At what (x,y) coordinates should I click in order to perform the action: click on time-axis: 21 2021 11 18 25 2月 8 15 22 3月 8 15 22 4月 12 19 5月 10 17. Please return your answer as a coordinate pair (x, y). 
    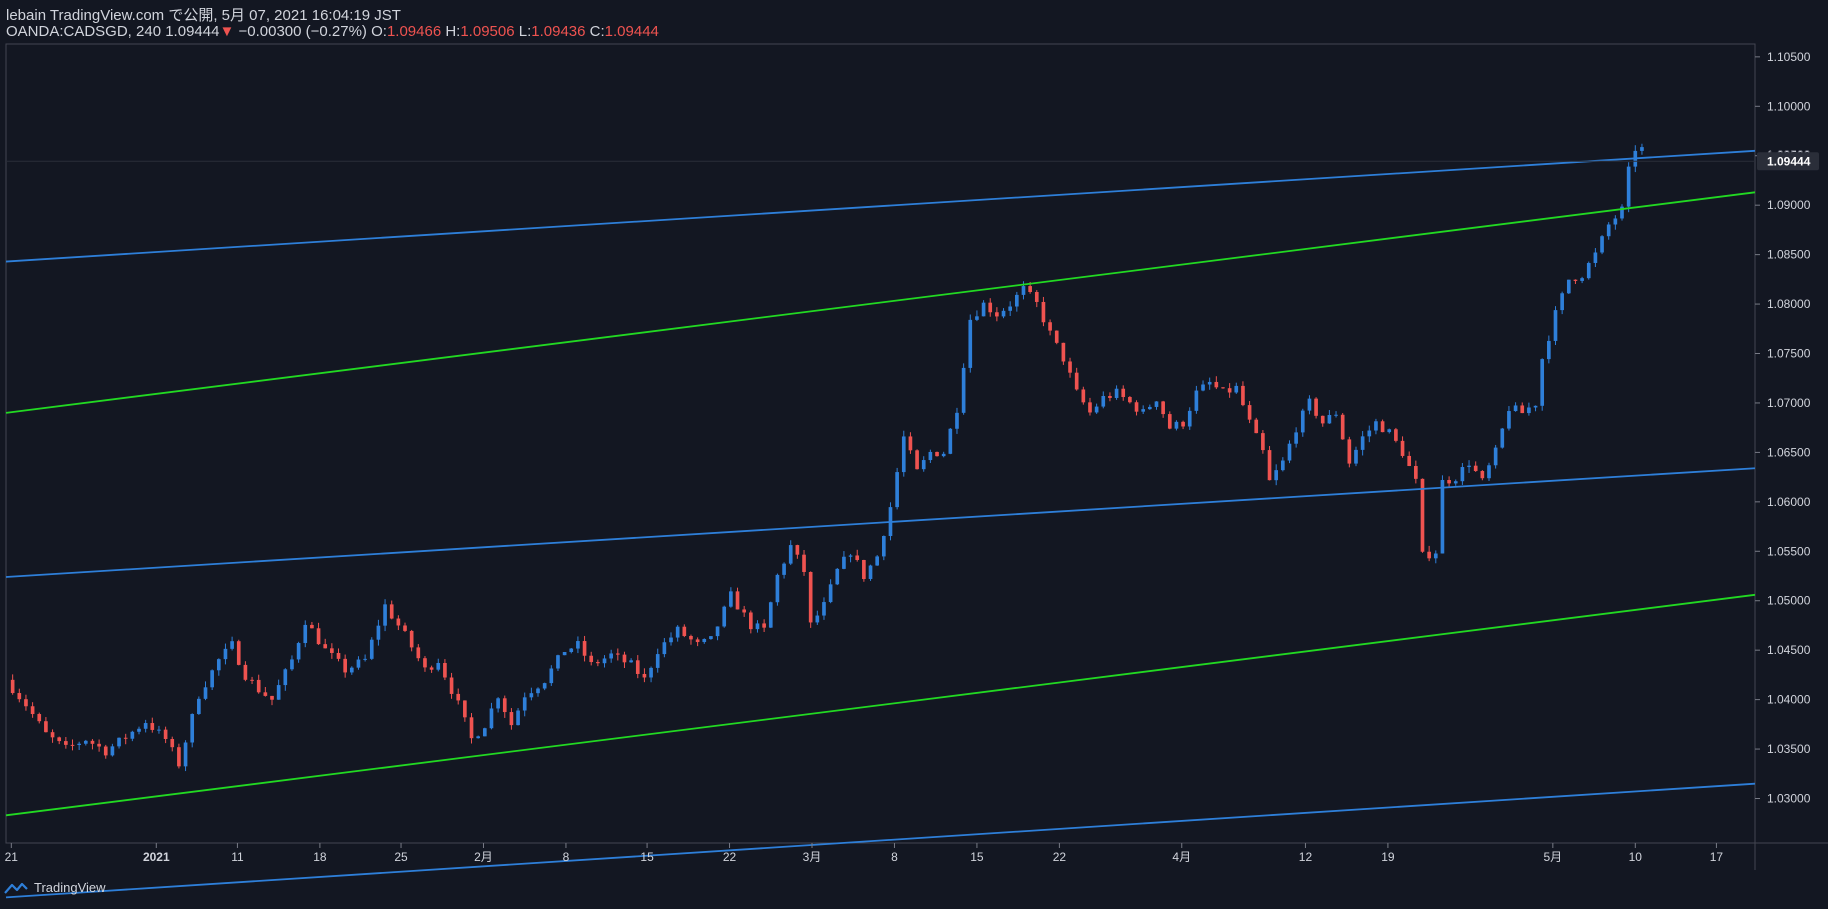
    Looking at the image, I should click on (864, 853).